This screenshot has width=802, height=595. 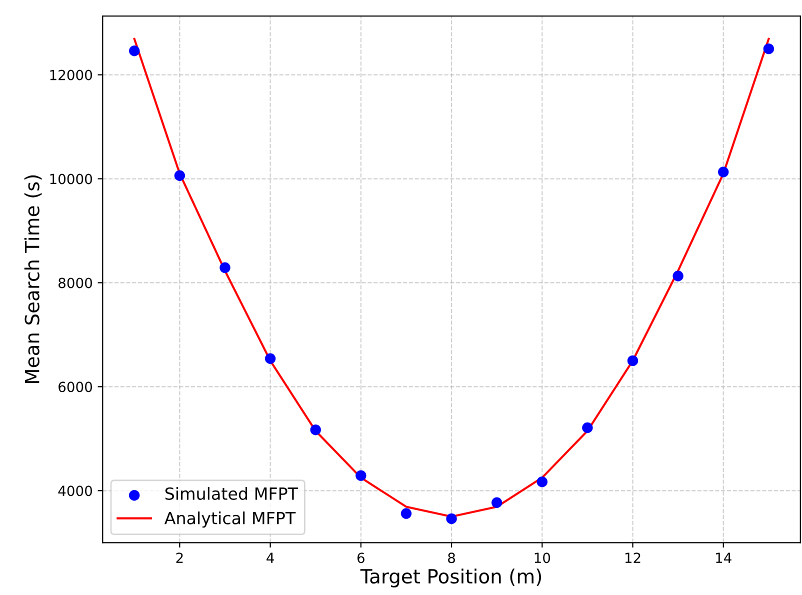 I want to click on y-axis-title: Mean Search Time (s), so click(x=33, y=279).